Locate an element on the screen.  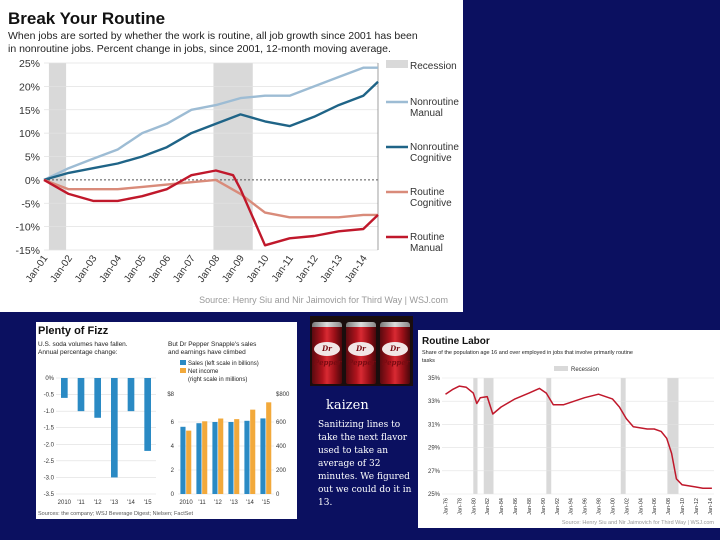
x-tick-label: Jan-94 is located at coordinates (572, 506).